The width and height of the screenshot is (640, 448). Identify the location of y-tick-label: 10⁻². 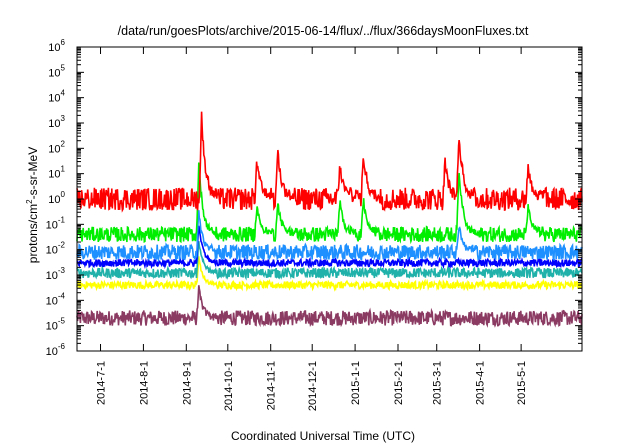
(56, 249).